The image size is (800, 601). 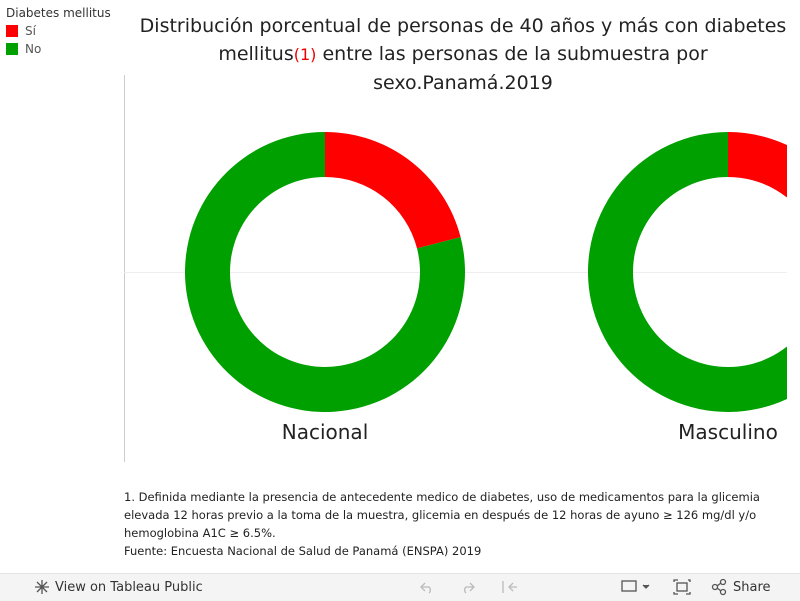 I want to click on fullscreen-inner, so click(x=682, y=587).